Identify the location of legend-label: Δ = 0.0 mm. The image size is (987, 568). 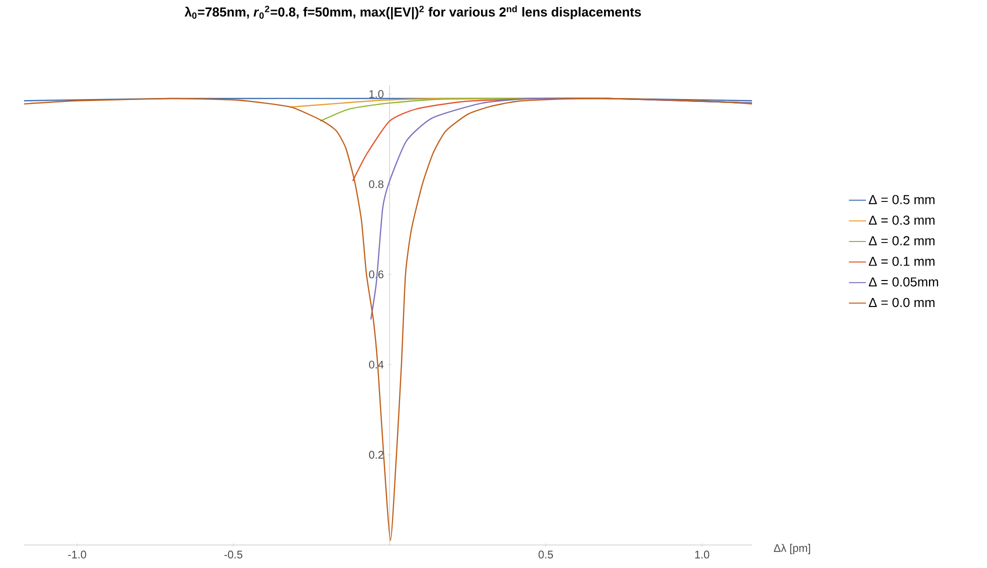
(901, 303).